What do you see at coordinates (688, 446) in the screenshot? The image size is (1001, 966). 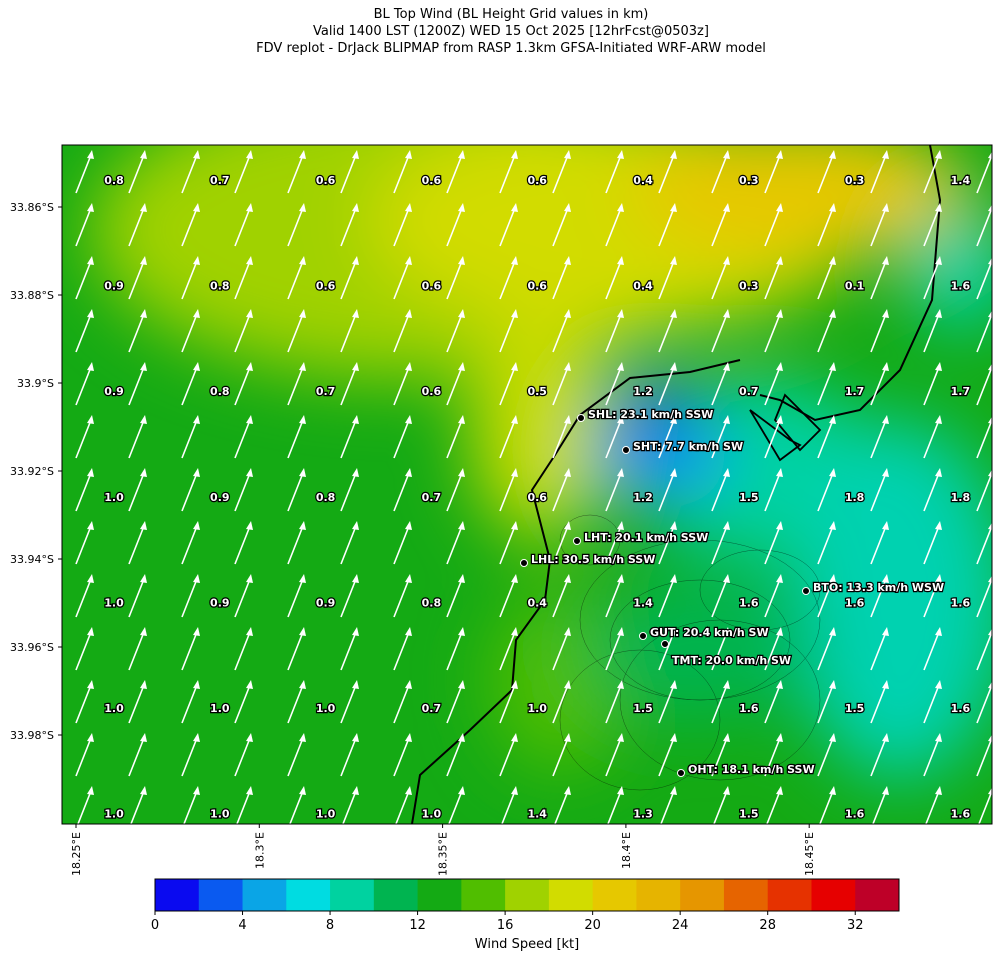 I see `station-label: SHT: 7.7 km/h SW` at bounding box center [688, 446].